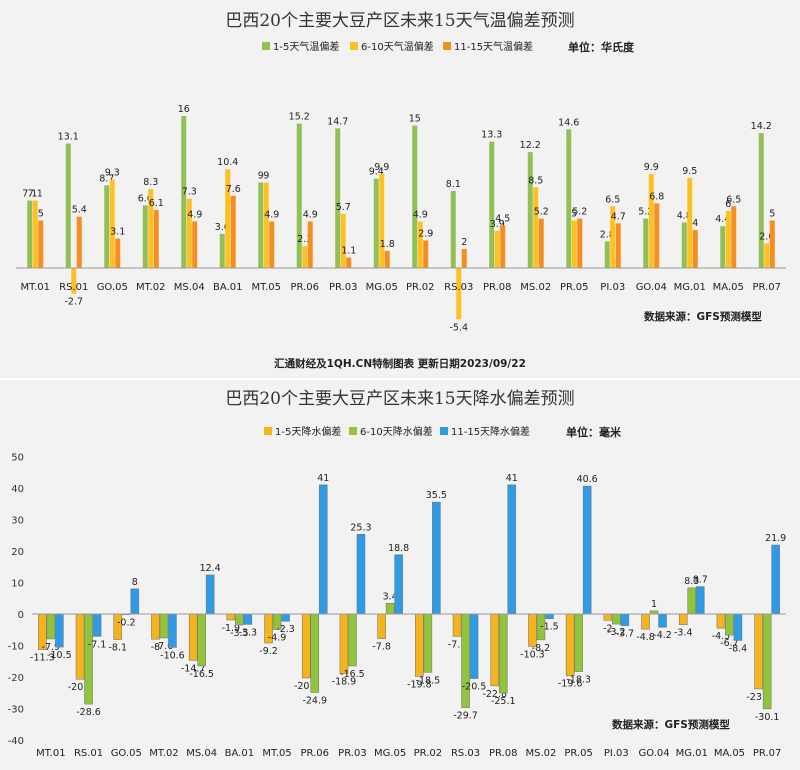  What do you see at coordinates (376, 172) in the screenshot?
I see `data-label-mg-05-series-1: 9.4` at bounding box center [376, 172].